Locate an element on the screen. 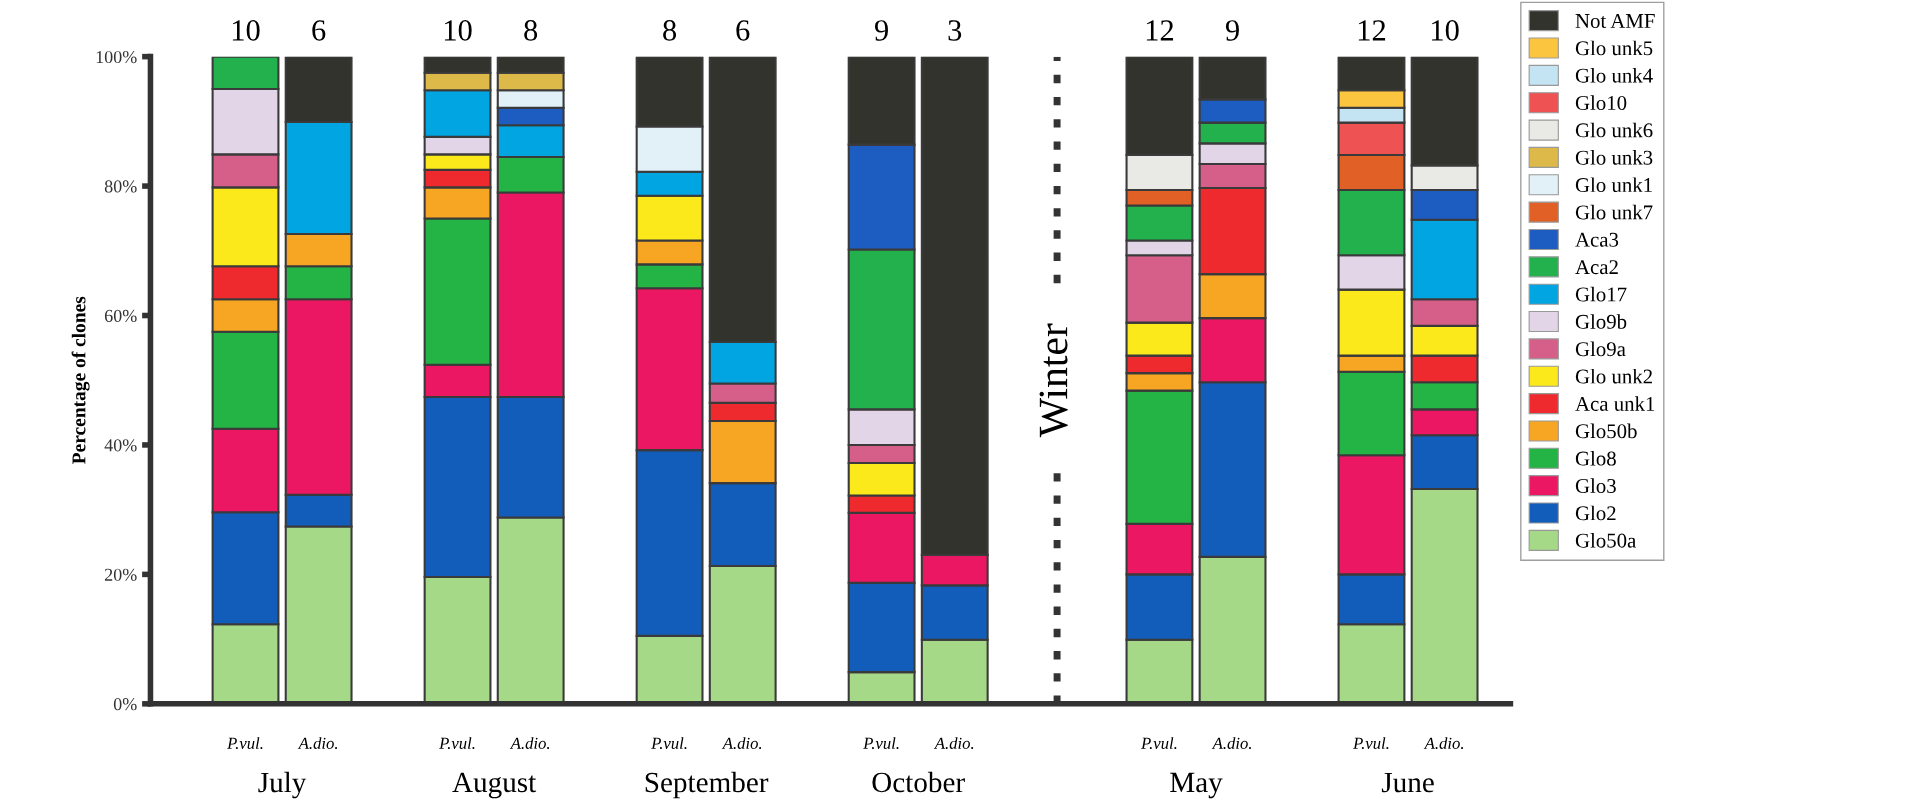  legend-label: Aca2 is located at coordinates (1596, 267).